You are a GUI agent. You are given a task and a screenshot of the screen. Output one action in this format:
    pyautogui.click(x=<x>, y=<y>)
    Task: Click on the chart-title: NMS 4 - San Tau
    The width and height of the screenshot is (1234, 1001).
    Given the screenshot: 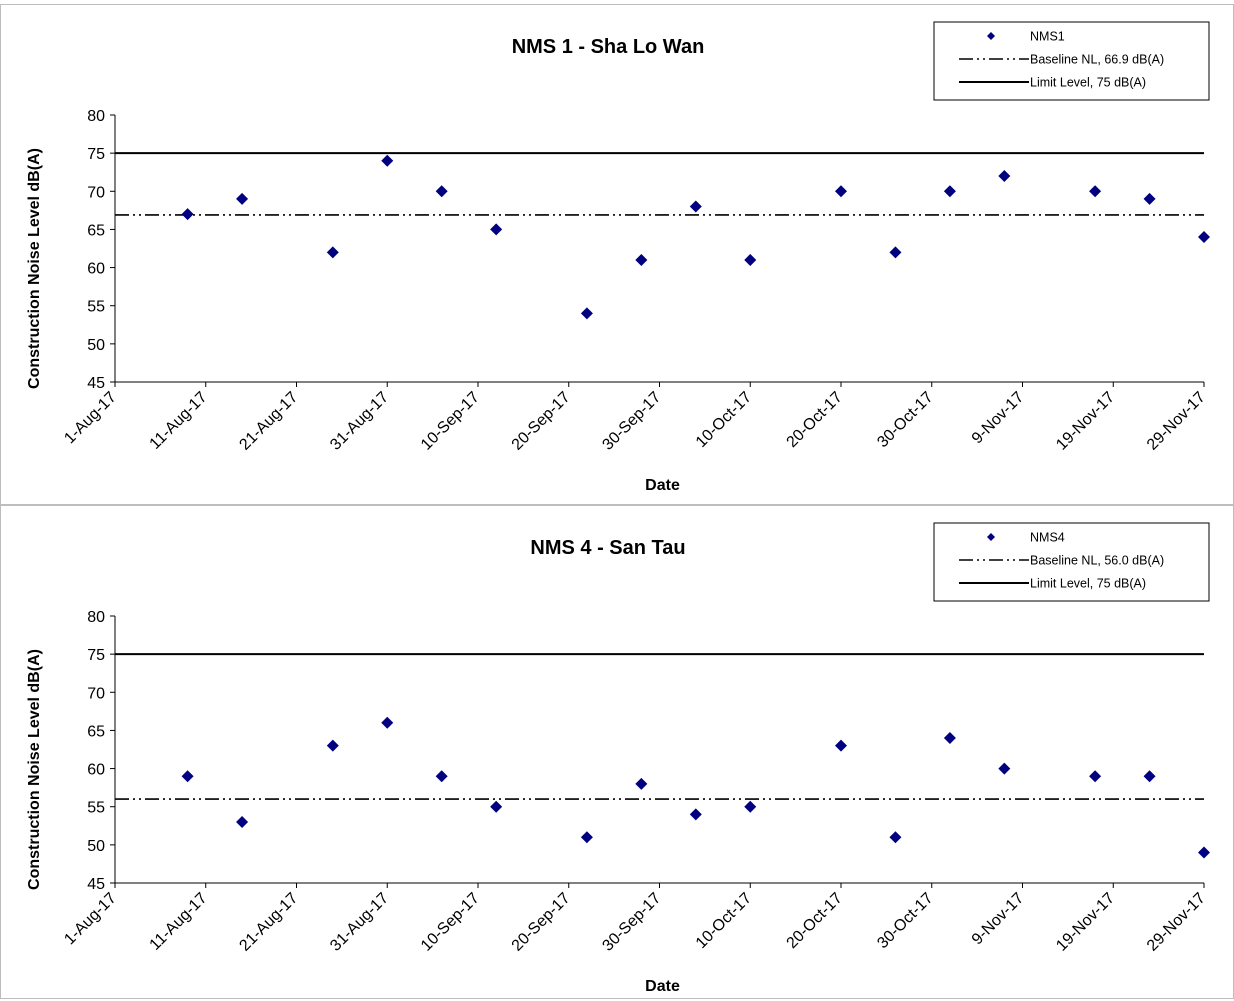 What is the action you would take?
    pyautogui.click(x=607, y=548)
    